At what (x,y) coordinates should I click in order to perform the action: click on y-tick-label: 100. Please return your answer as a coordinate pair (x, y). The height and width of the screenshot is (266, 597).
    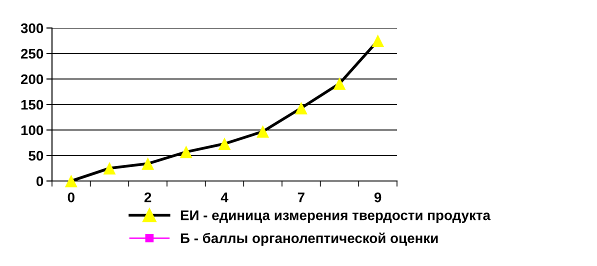
    Looking at the image, I should click on (32, 130).